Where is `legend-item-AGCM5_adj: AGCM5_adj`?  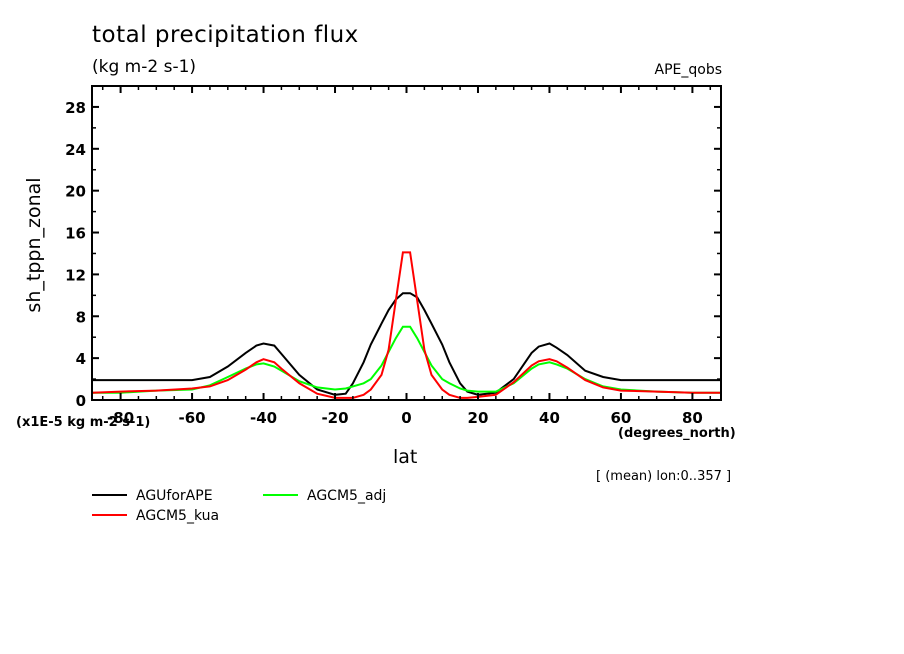 legend-item-AGCM5_adj: AGCM5_adj is located at coordinates (324, 496).